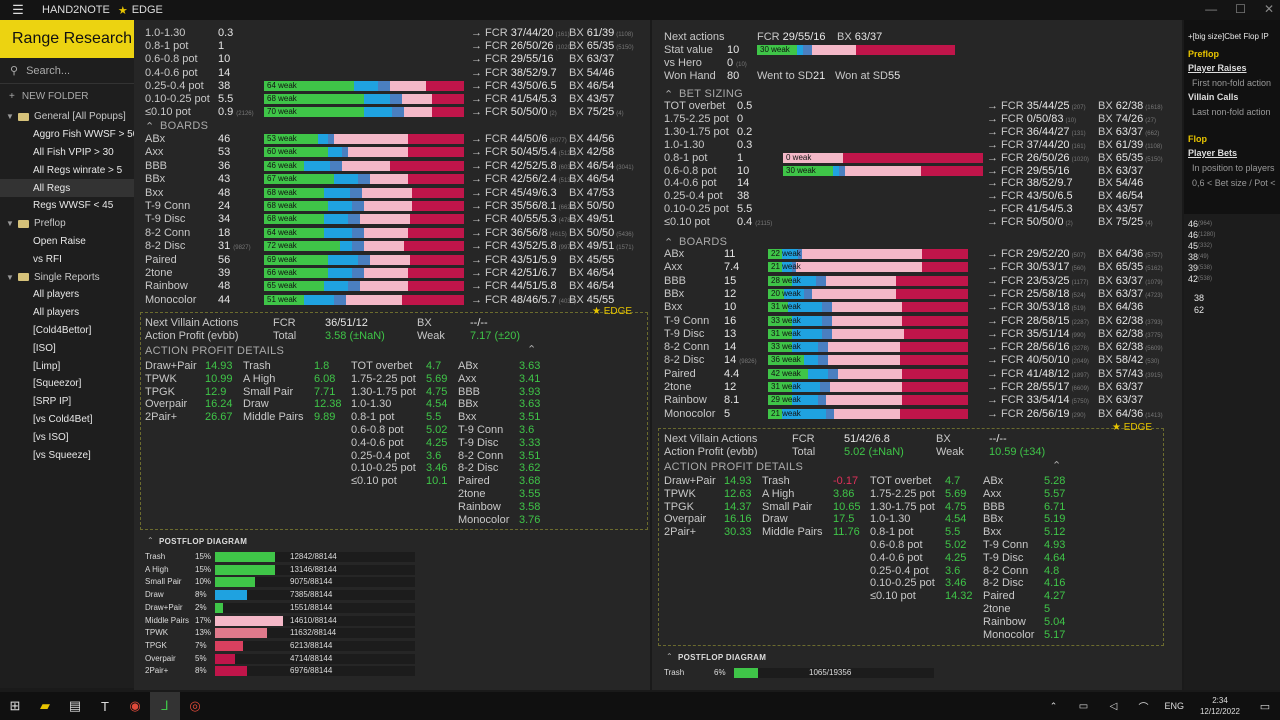 The width and height of the screenshot is (1280, 720). Describe the element at coordinates (1055, 596) in the screenshot. I see `apd-value: 4.27` at that location.